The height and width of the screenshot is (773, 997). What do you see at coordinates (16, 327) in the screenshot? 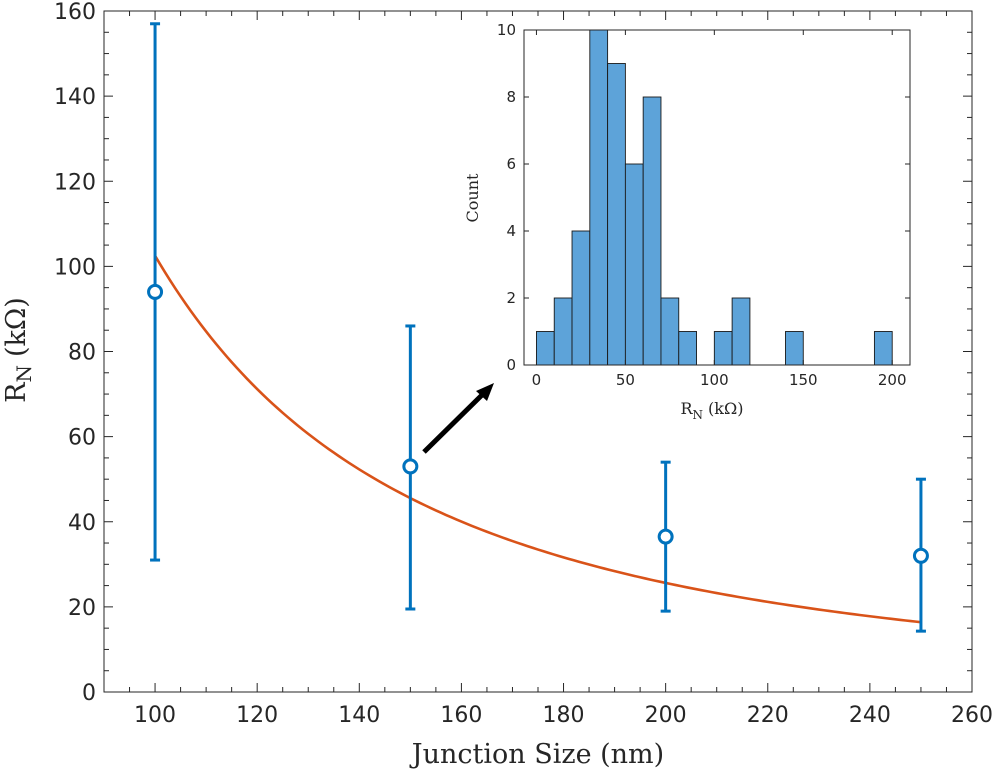
I see `y-axis-label-unit: (kΩ)` at bounding box center [16, 327].